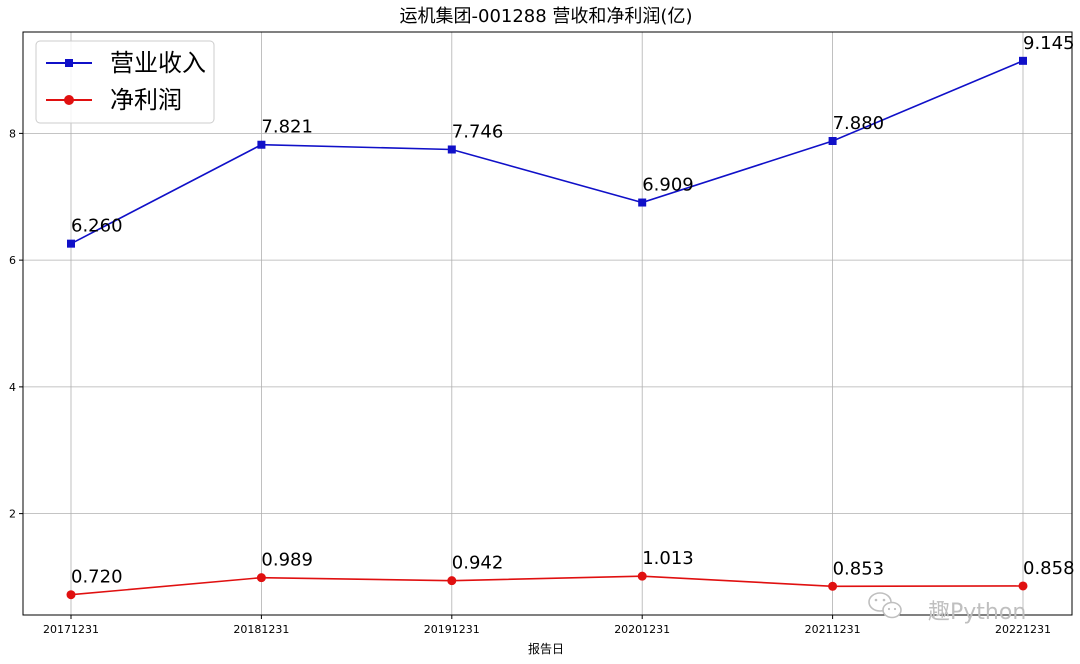  I want to click on data-label: 0.853, so click(859, 568).